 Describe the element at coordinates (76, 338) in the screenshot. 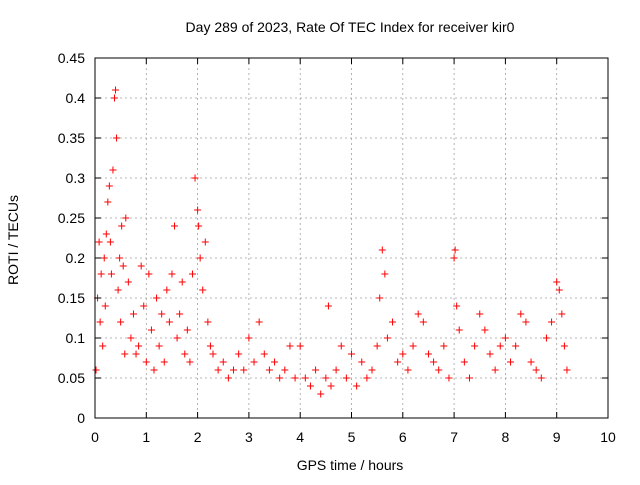

I see `y-tick-label: 0.1` at that location.